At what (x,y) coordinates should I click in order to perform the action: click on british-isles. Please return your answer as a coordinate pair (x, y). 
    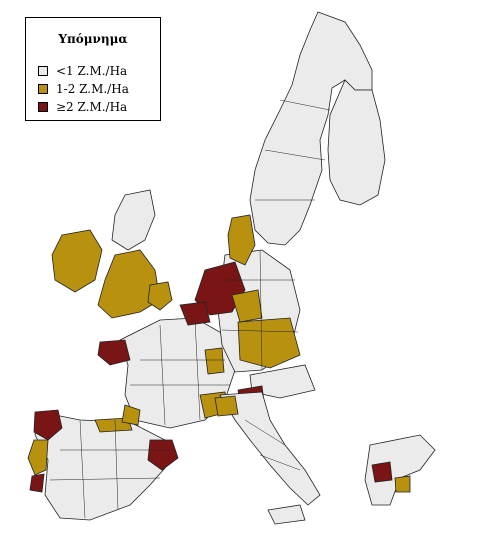
    Looking at the image, I should click on (112, 254).